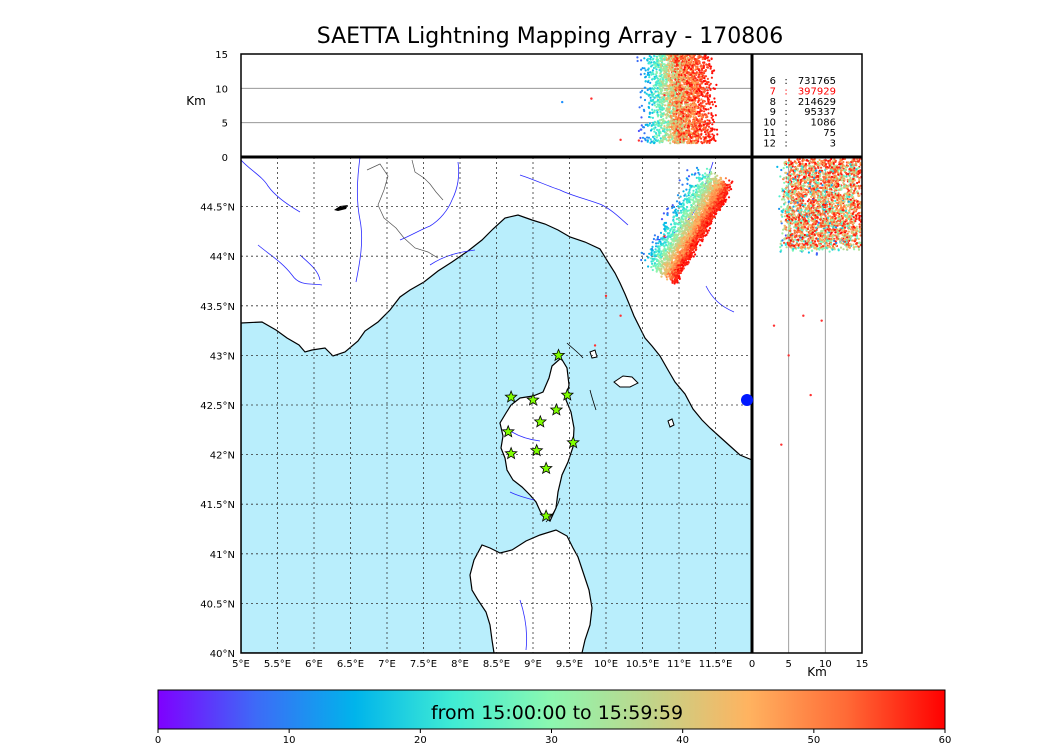 This screenshot has width=1050, height=750. I want to click on colorbar-tick-label: 40, so click(682, 740).